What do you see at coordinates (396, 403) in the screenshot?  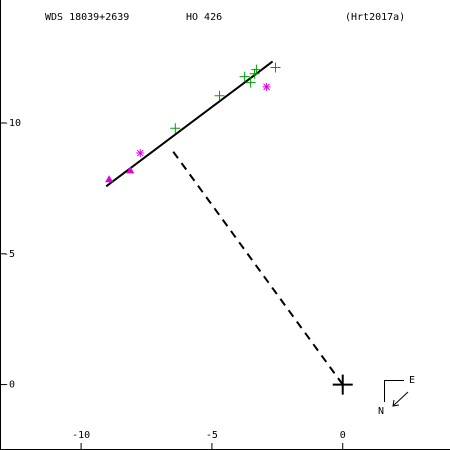 I see `compass-arrowhead` at bounding box center [396, 403].